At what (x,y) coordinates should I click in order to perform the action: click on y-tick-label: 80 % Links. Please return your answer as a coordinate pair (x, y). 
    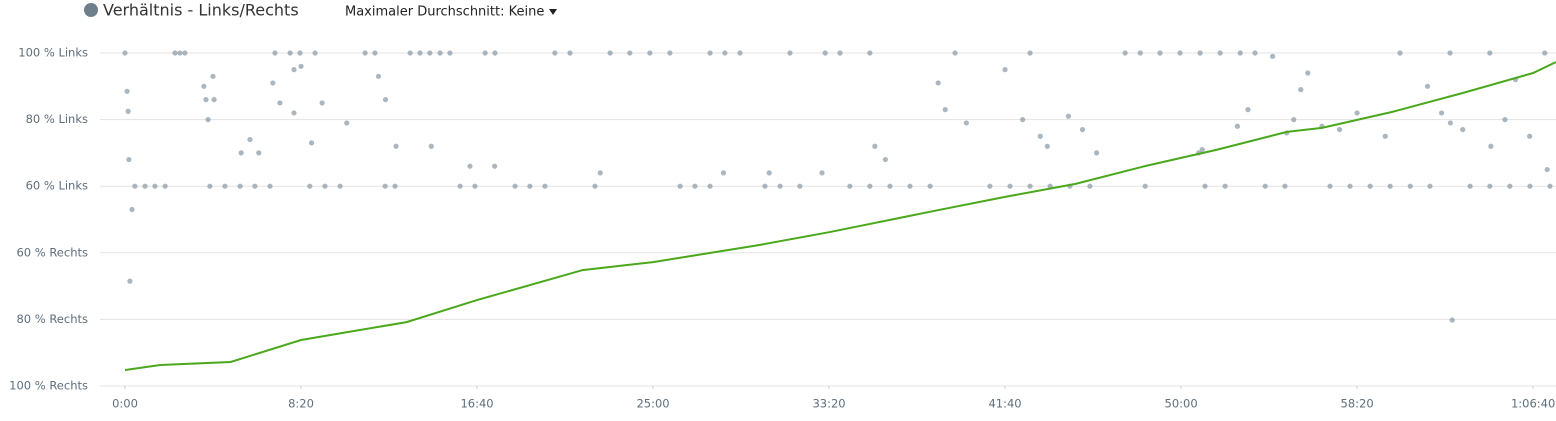
    Looking at the image, I should click on (57, 119).